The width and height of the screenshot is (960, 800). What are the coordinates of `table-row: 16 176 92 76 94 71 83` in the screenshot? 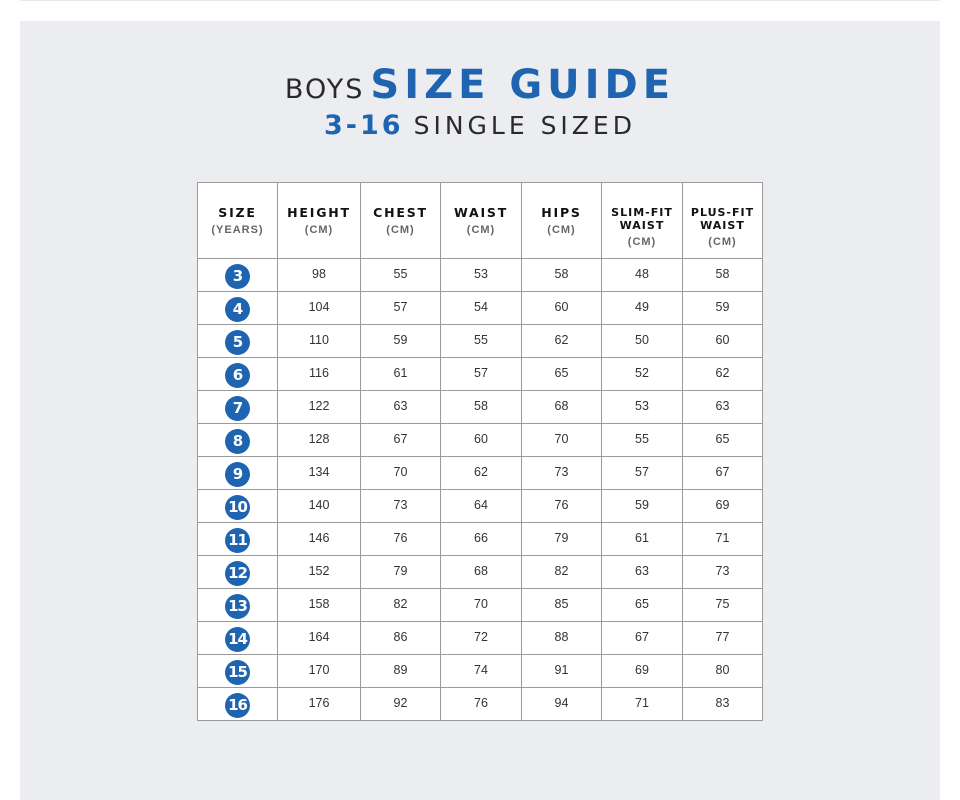 It's located at (480, 704).